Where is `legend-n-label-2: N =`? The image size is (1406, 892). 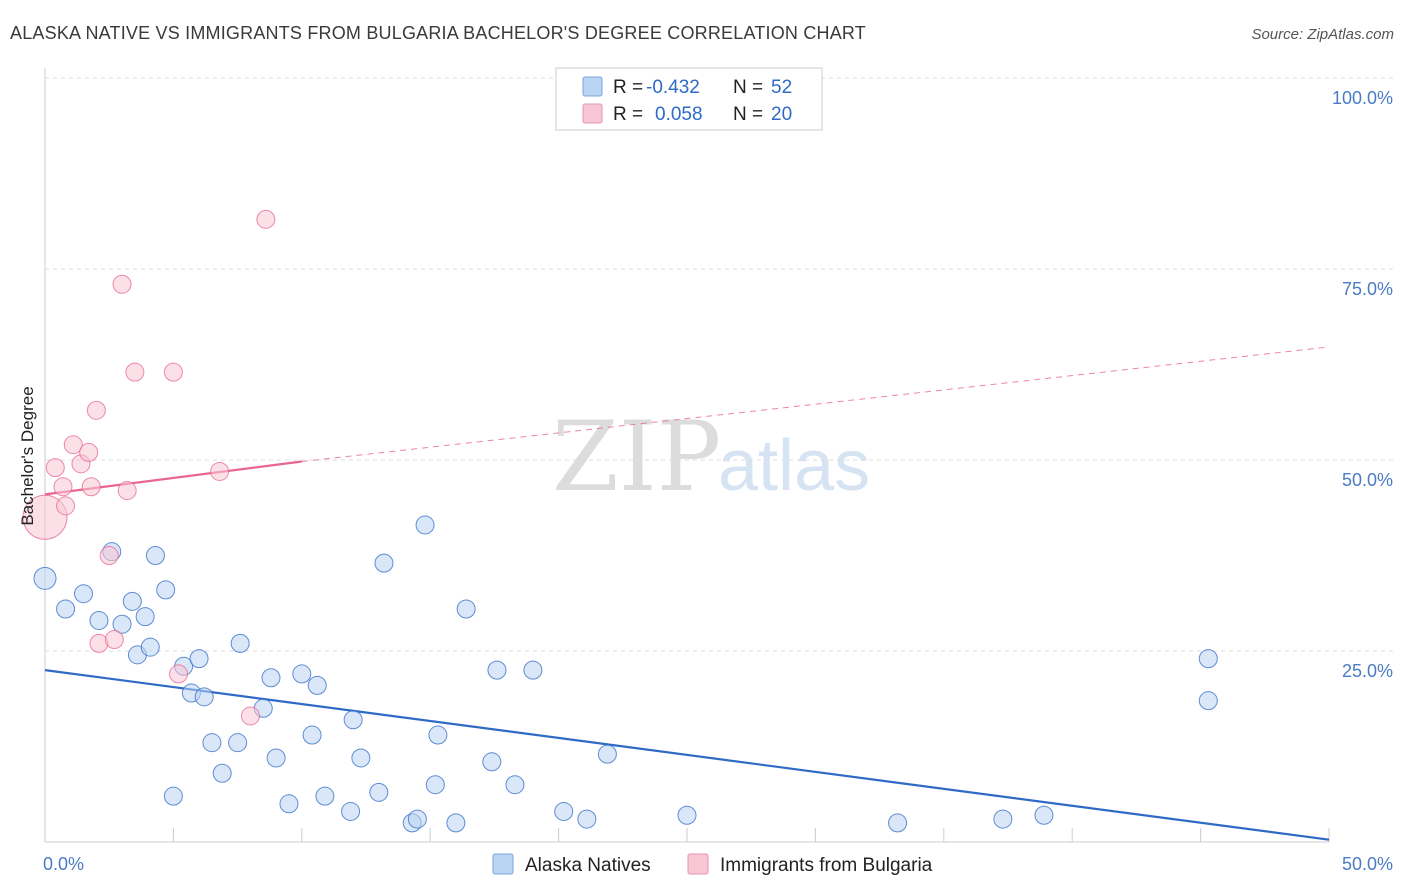 legend-n-label-2: N = is located at coordinates (748, 114).